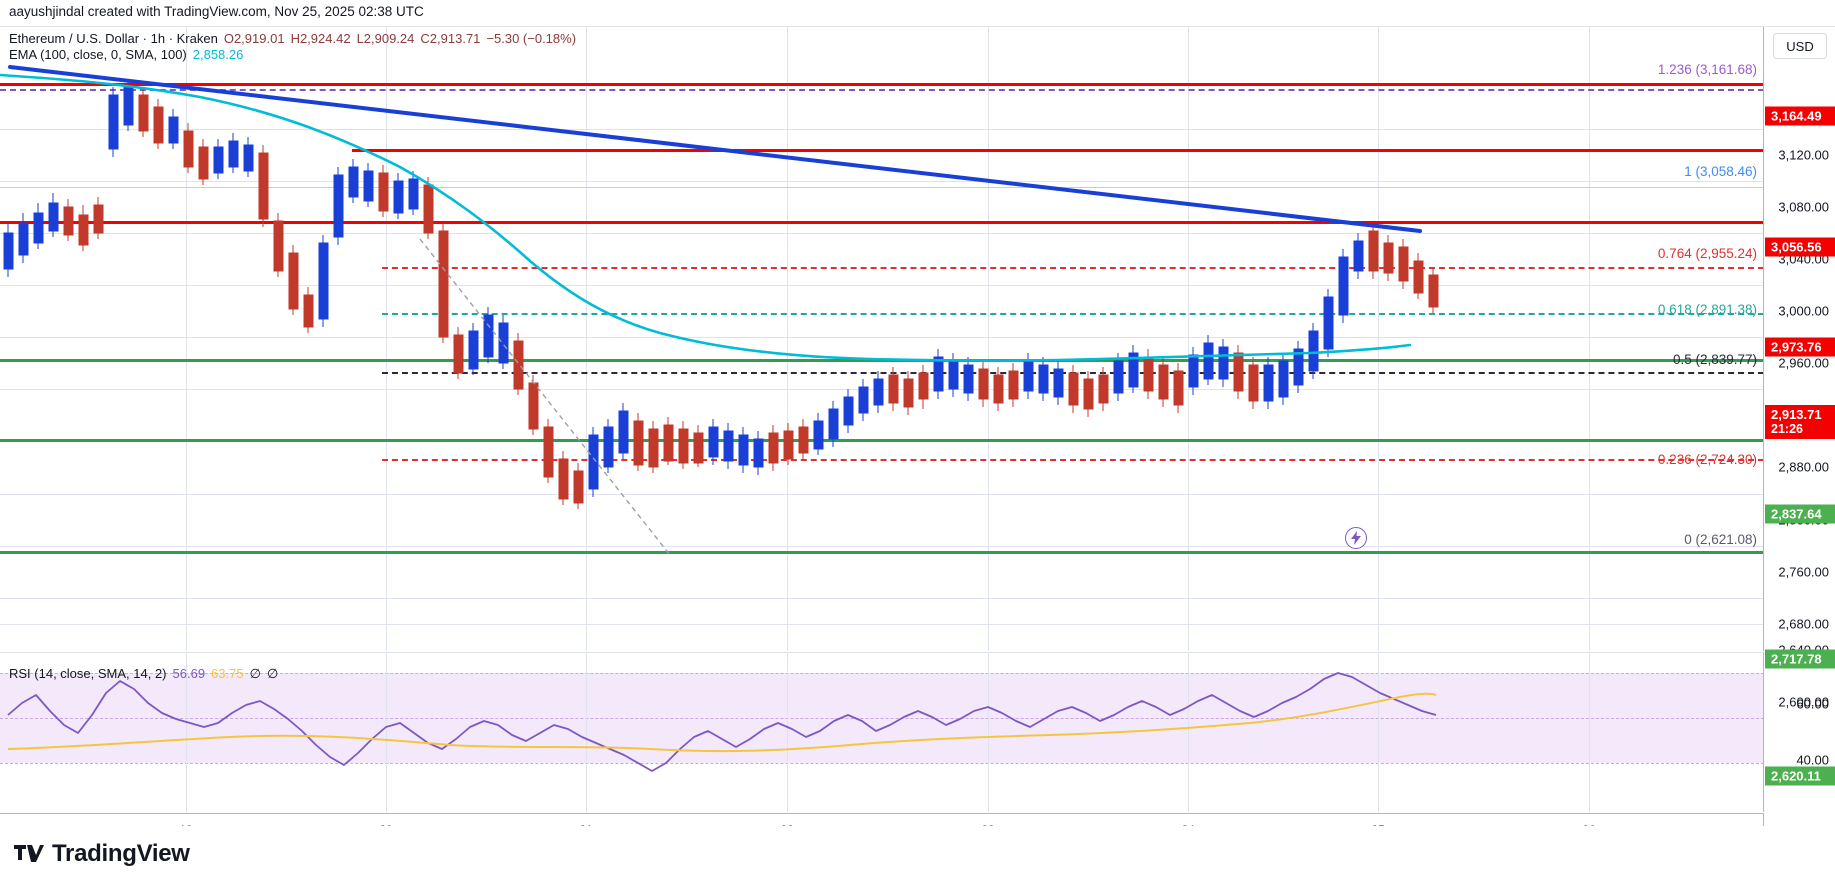 Image resolution: width=1835 pixels, height=883 pixels. Describe the element at coordinates (1803, 207) in the screenshot. I see `price-tick: 3,080.00` at that location.